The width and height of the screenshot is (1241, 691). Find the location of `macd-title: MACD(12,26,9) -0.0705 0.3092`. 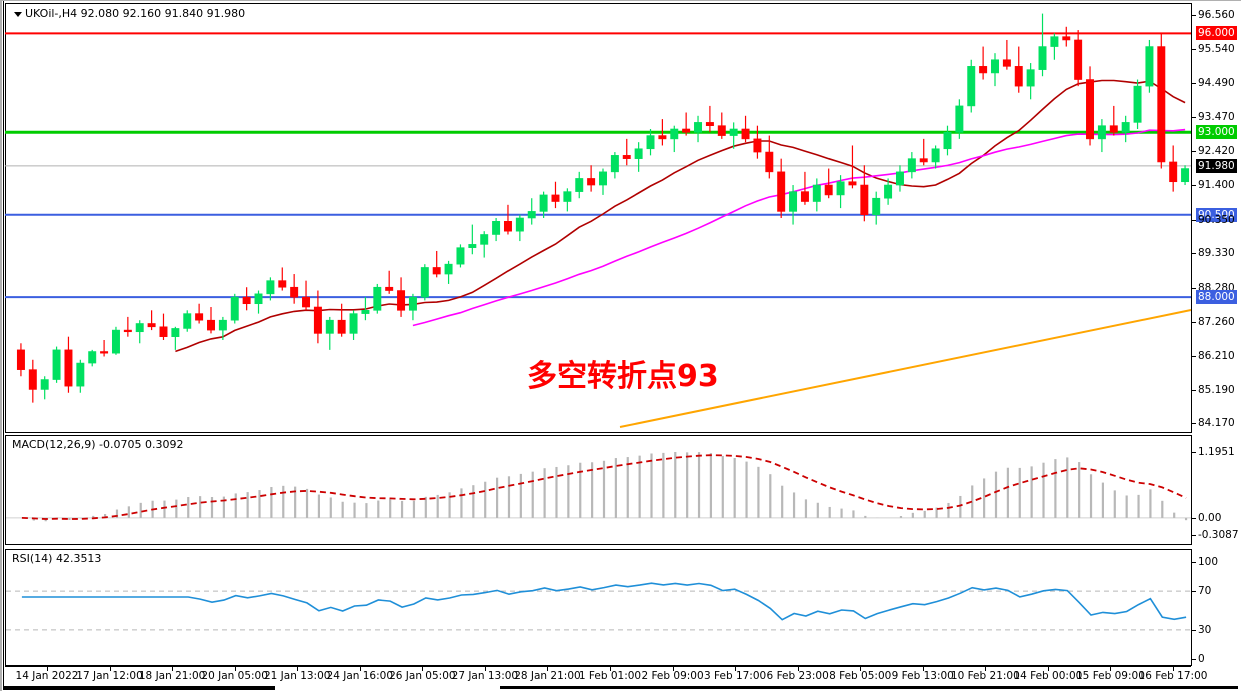

macd-title: MACD(12,26,9) -0.0705 0.3092 is located at coordinates (98, 444).